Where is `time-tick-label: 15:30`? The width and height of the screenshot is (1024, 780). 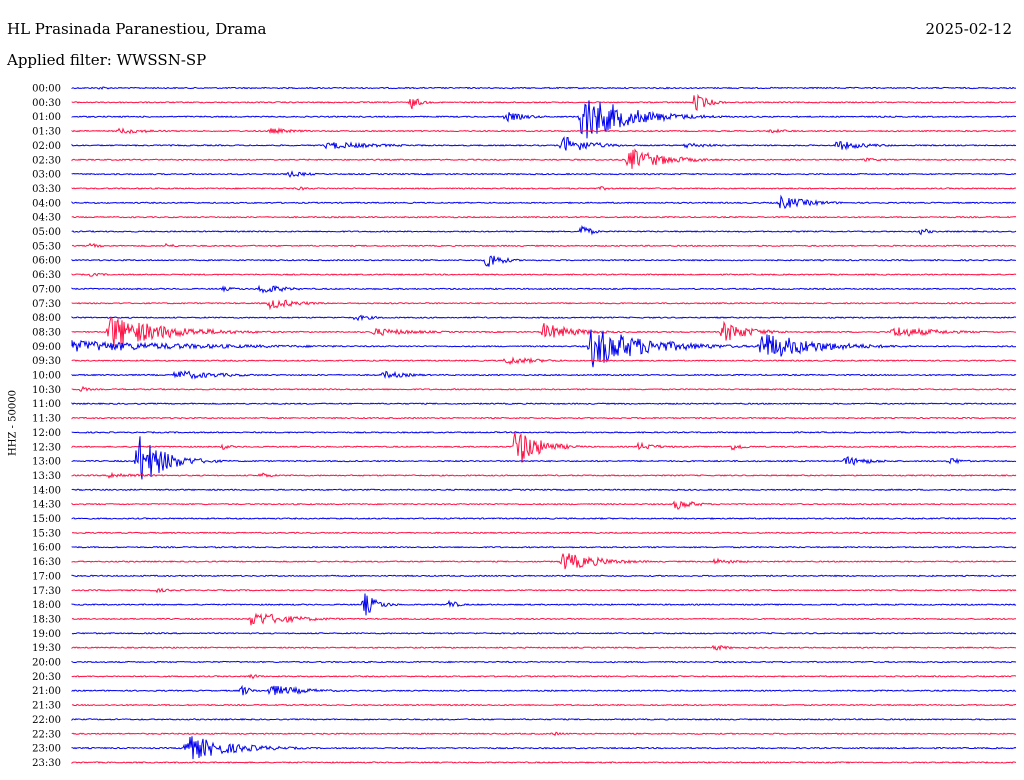 time-tick-label: 15:30 is located at coordinates (46, 533).